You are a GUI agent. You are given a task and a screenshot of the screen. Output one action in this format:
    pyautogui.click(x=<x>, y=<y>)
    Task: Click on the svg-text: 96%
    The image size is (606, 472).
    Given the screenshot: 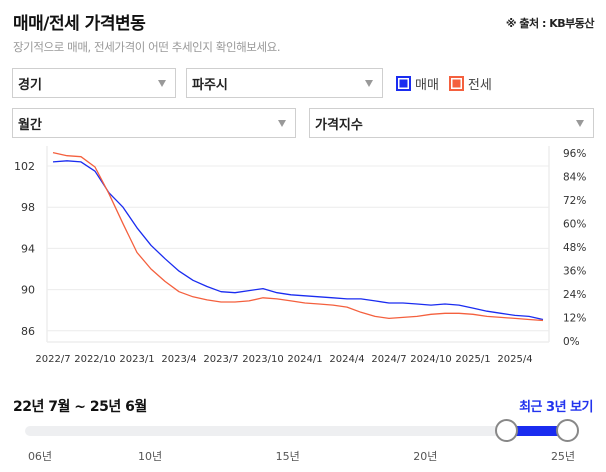 What is the action you would take?
    pyautogui.click(x=574, y=154)
    